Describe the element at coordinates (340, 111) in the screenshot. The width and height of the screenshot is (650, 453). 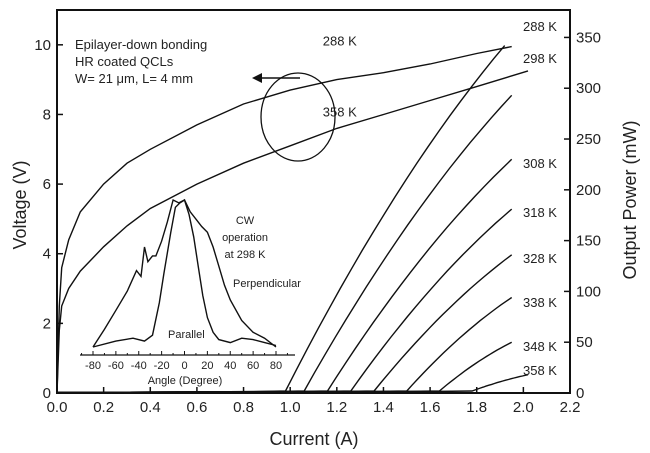
I see `voltage-label-358k: 358 K` at that location.